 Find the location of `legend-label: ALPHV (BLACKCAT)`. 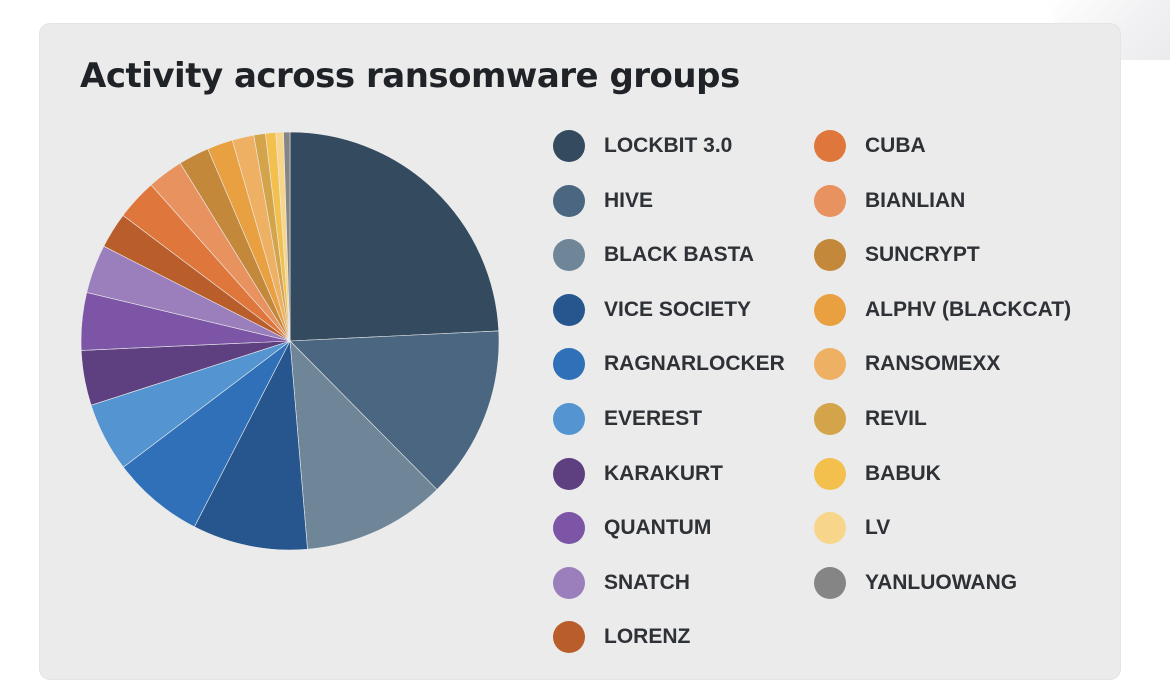

legend-label: ALPHV (BLACKCAT) is located at coordinates (968, 309).